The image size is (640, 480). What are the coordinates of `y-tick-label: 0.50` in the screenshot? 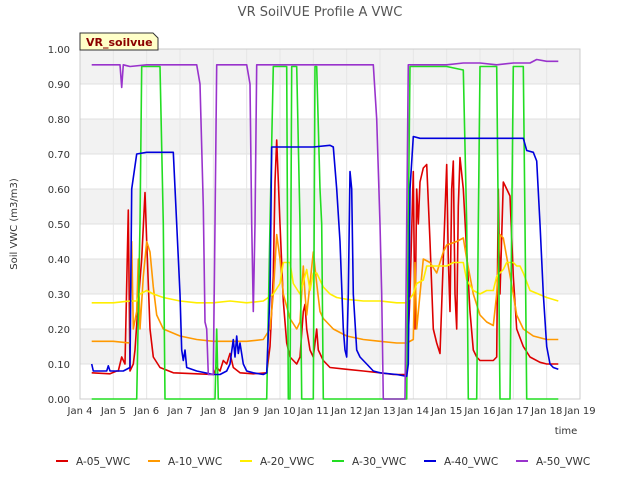 It's located at (59, 225).